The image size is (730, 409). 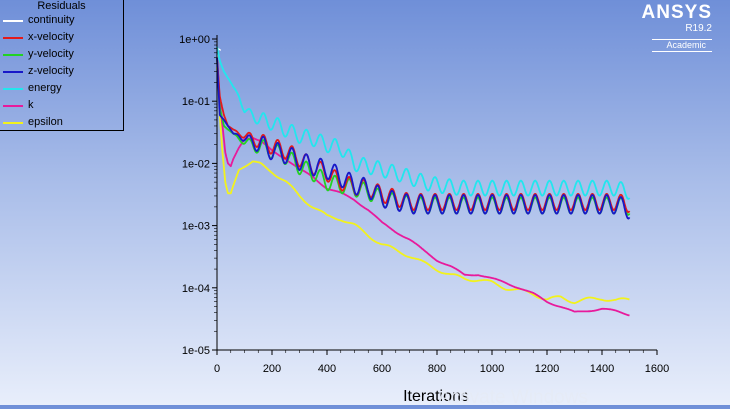 What do you see at coordinates (45, 122) in the screenshot?
I see `legend-label: epsilon` at bounding box center [45, 122].